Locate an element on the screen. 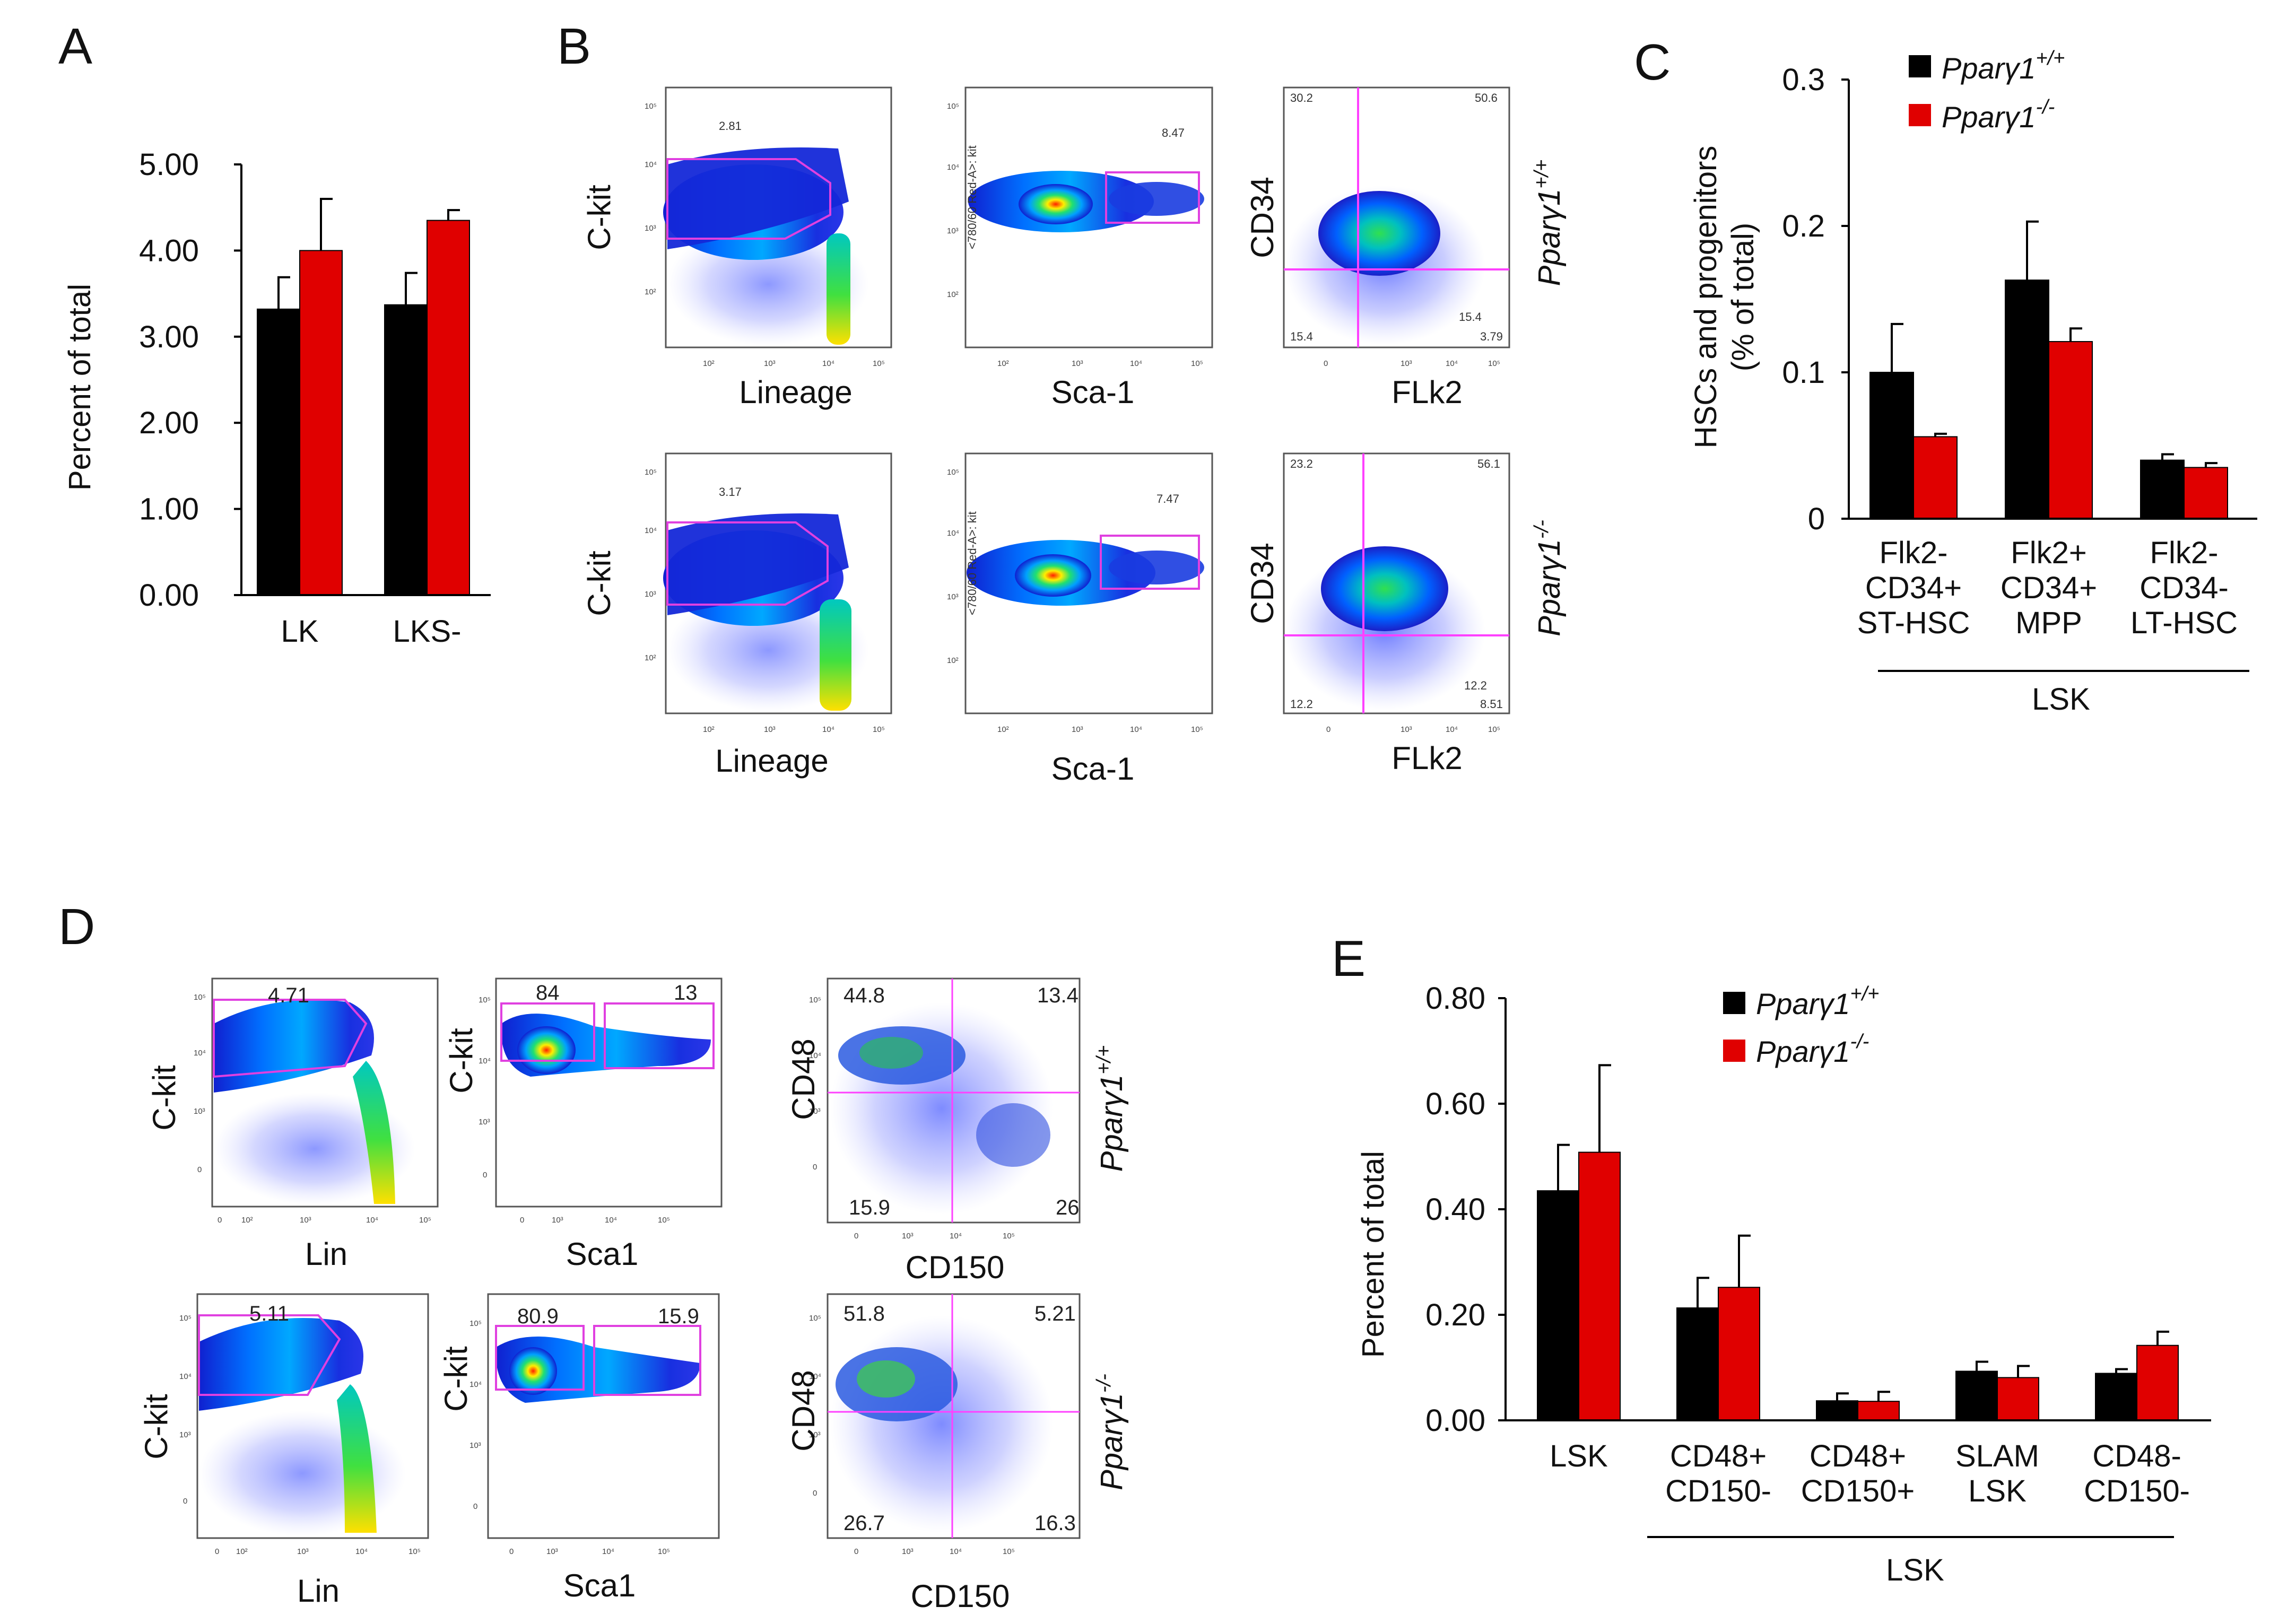 The image size is (2296, 1624). lineage-gate-value: 4.71 is located at coordinates (288, 995).